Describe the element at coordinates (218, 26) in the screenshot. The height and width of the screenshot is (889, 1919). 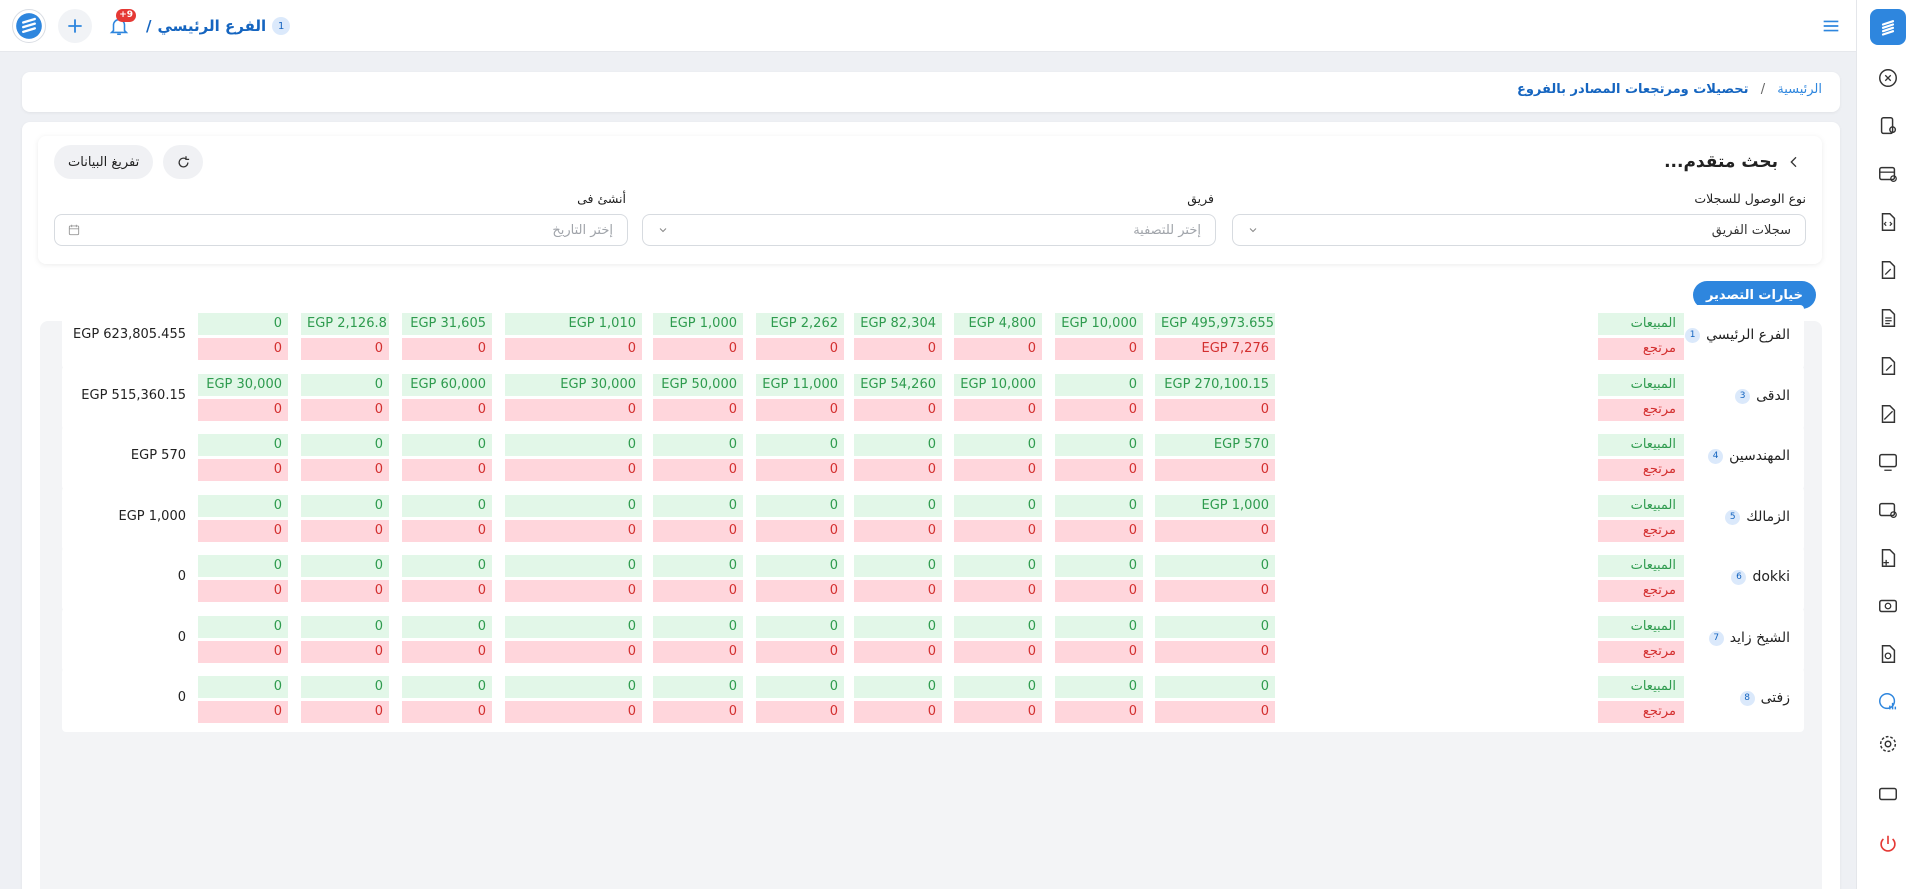
I see `current-branch: 1 الفرع الرئيسي /` at that location.